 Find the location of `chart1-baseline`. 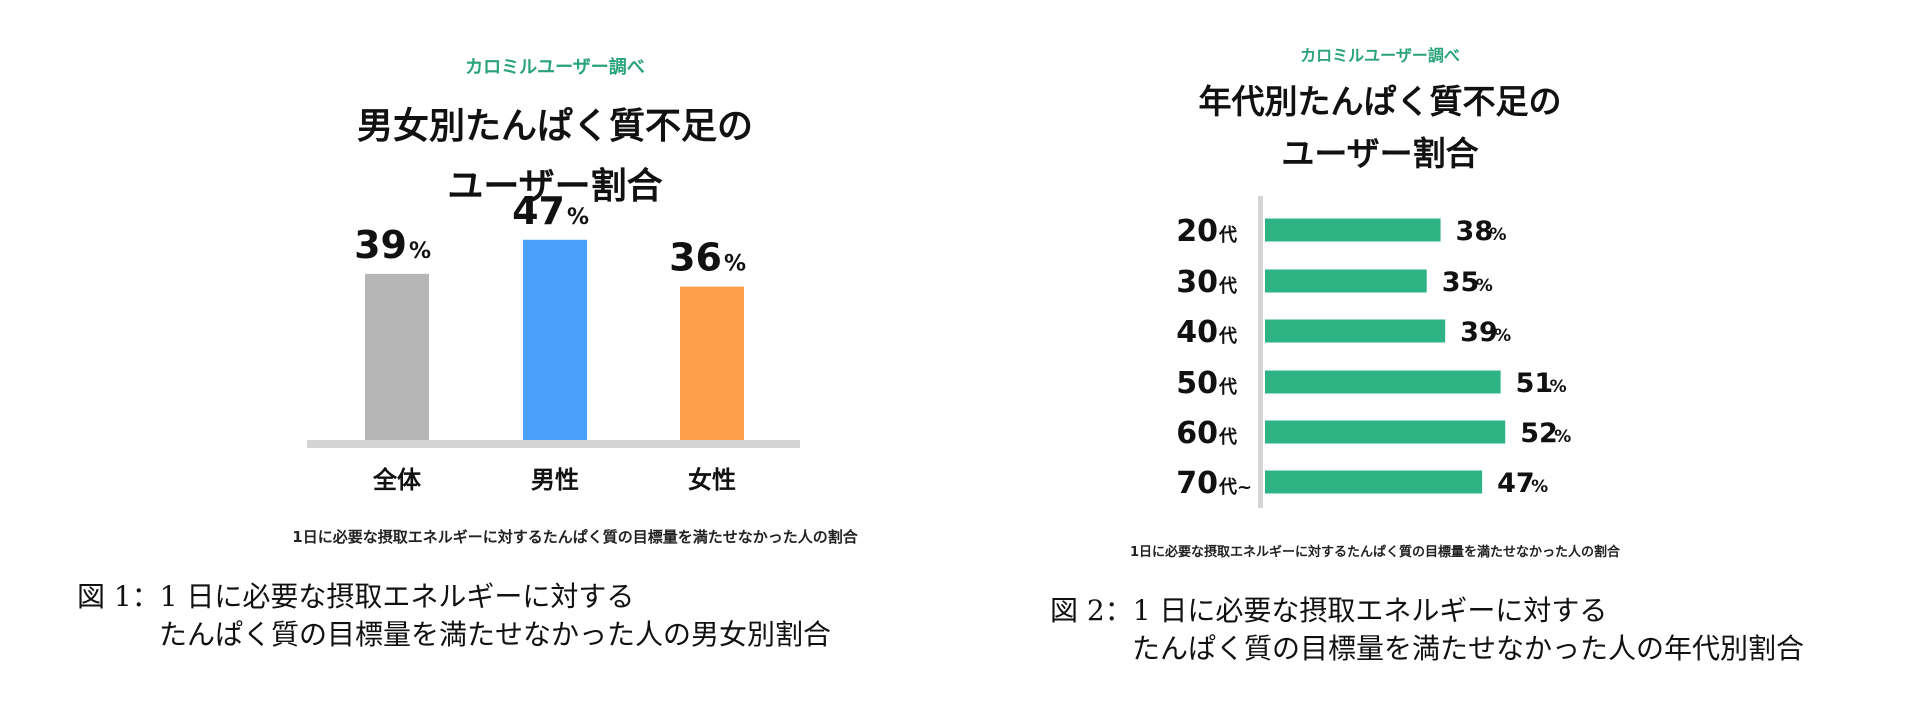

chart1-baseline is located at coordinates (553, 444).